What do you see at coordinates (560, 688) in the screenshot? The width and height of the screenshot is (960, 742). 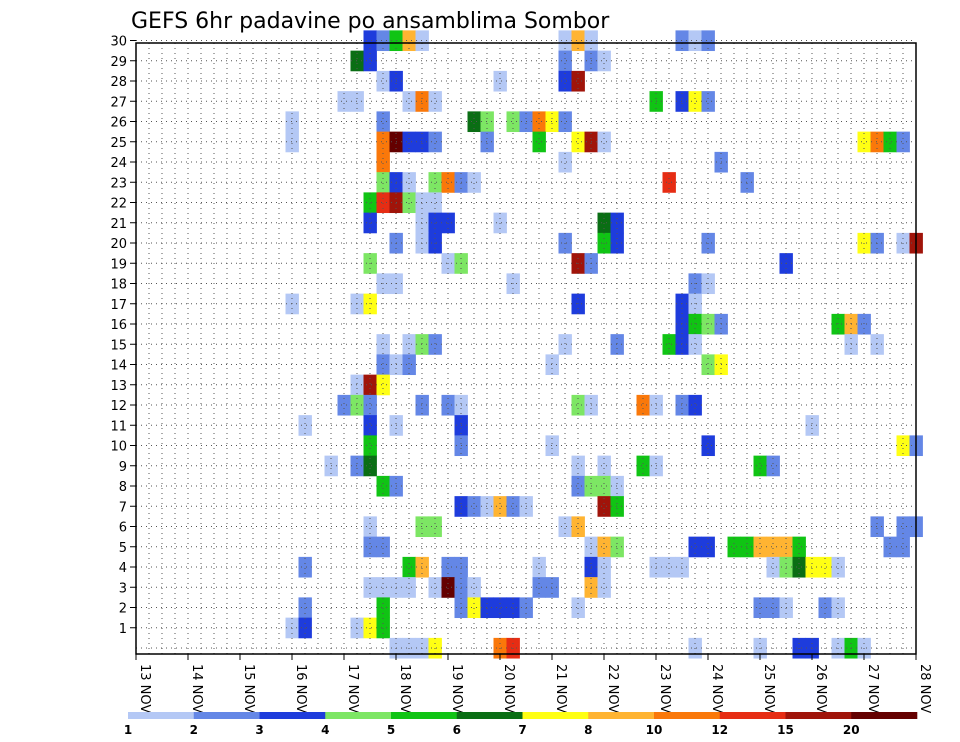 I see `x-tick-label: 21 NOV` at bounding box center [560, 688].